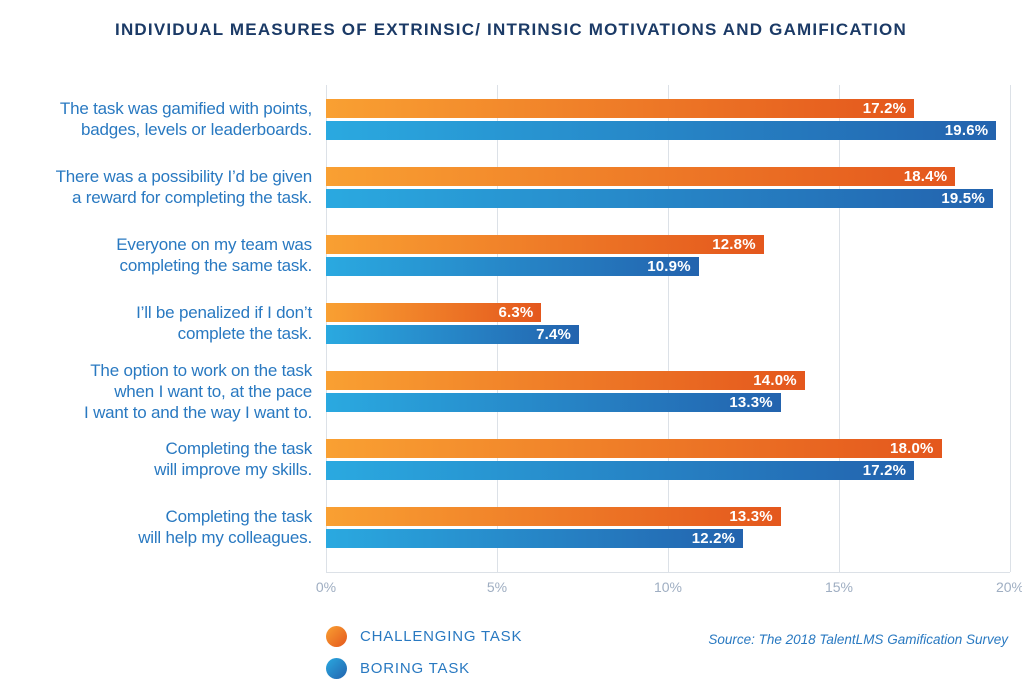 Image resolution: width=1022 pixels, height=688 pixels. I want to click on bar-pair: 14.0% 13.3%, so click(668, 391).